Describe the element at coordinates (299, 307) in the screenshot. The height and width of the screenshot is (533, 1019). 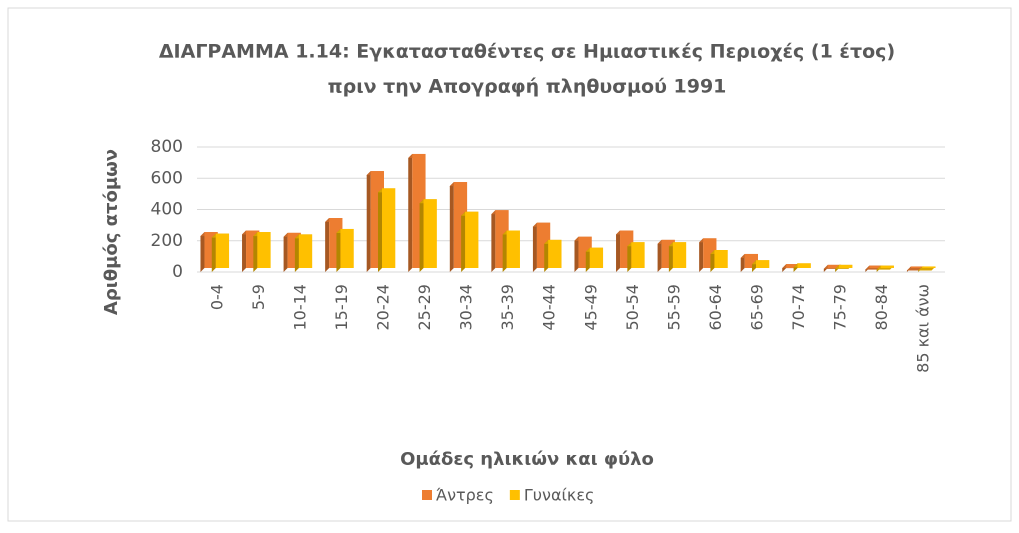
I see `x-tick-label: 10-14` at that location.